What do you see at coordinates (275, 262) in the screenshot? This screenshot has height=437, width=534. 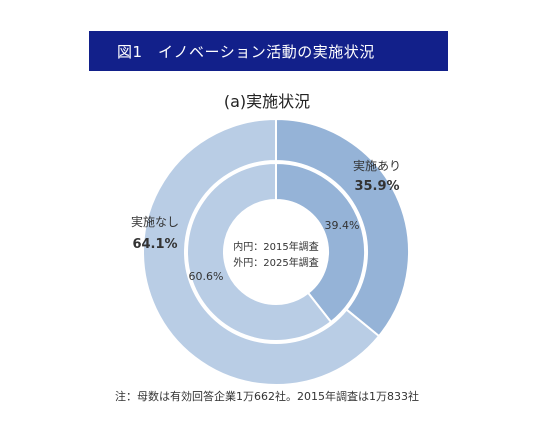 I see `center-legend-outer: 外円：2025年調査` at bounding box center [275, 262].